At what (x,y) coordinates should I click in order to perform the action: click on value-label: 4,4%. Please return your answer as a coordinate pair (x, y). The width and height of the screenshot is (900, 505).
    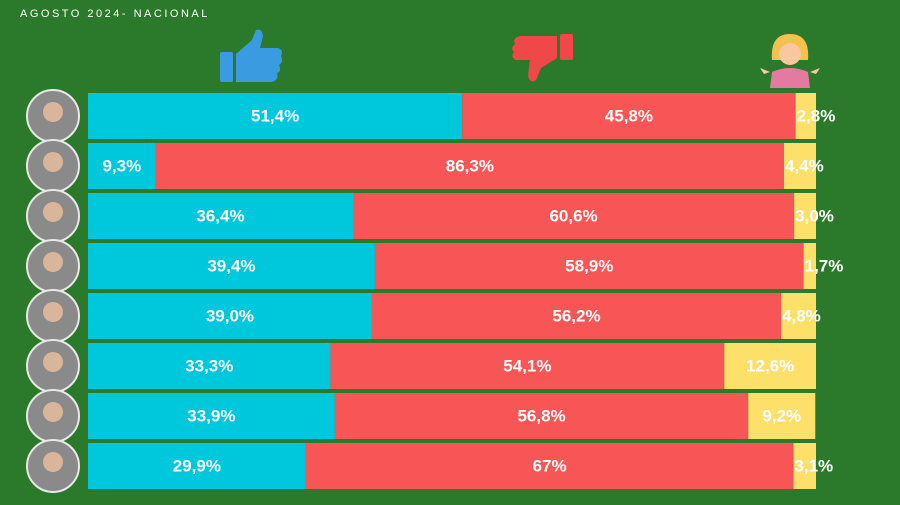
    Looking at the image, I should click on (804, 165).